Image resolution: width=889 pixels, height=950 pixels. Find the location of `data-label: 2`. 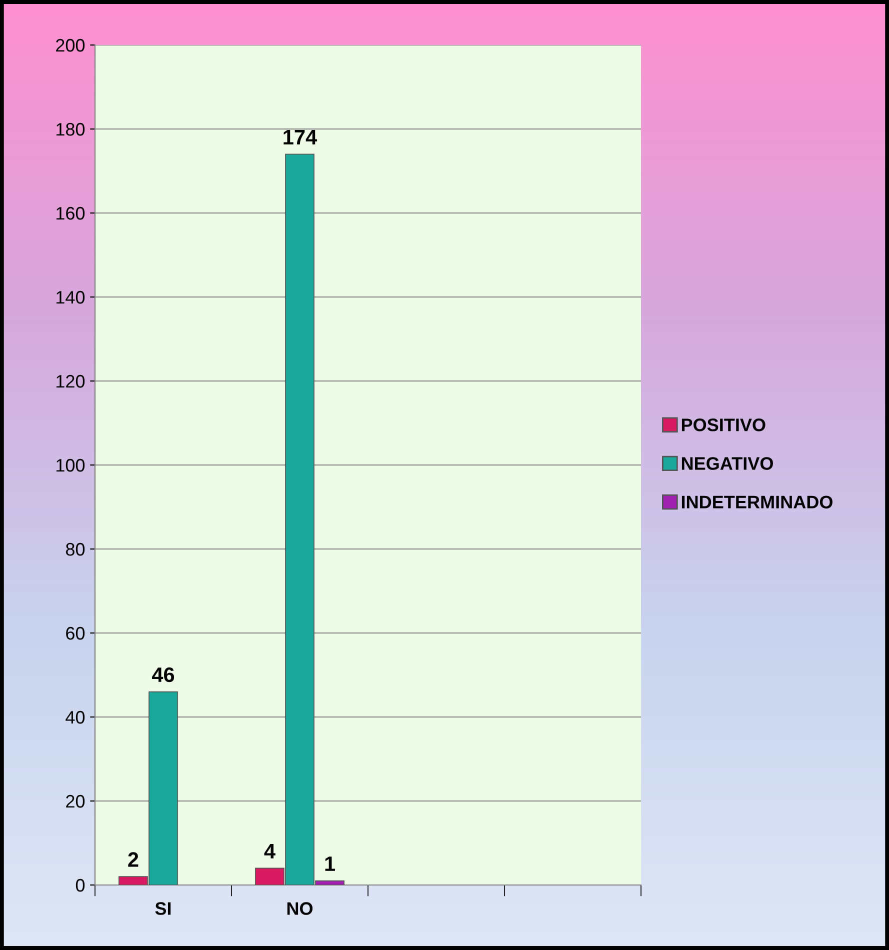

data-label: 2 is located at coordinates (133, 859).